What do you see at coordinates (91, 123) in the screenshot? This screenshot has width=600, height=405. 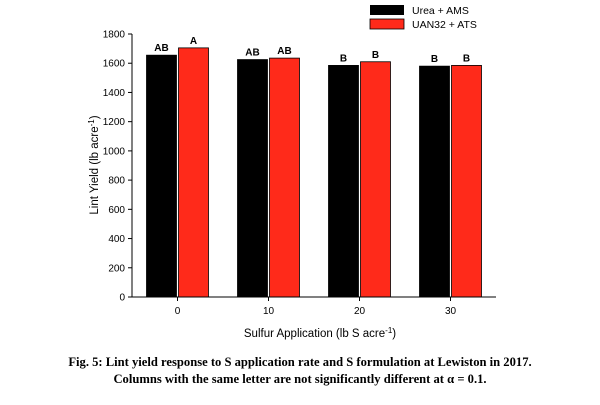 I see `y-axis-title-superscript: -1` at bounding box center [91, 123].